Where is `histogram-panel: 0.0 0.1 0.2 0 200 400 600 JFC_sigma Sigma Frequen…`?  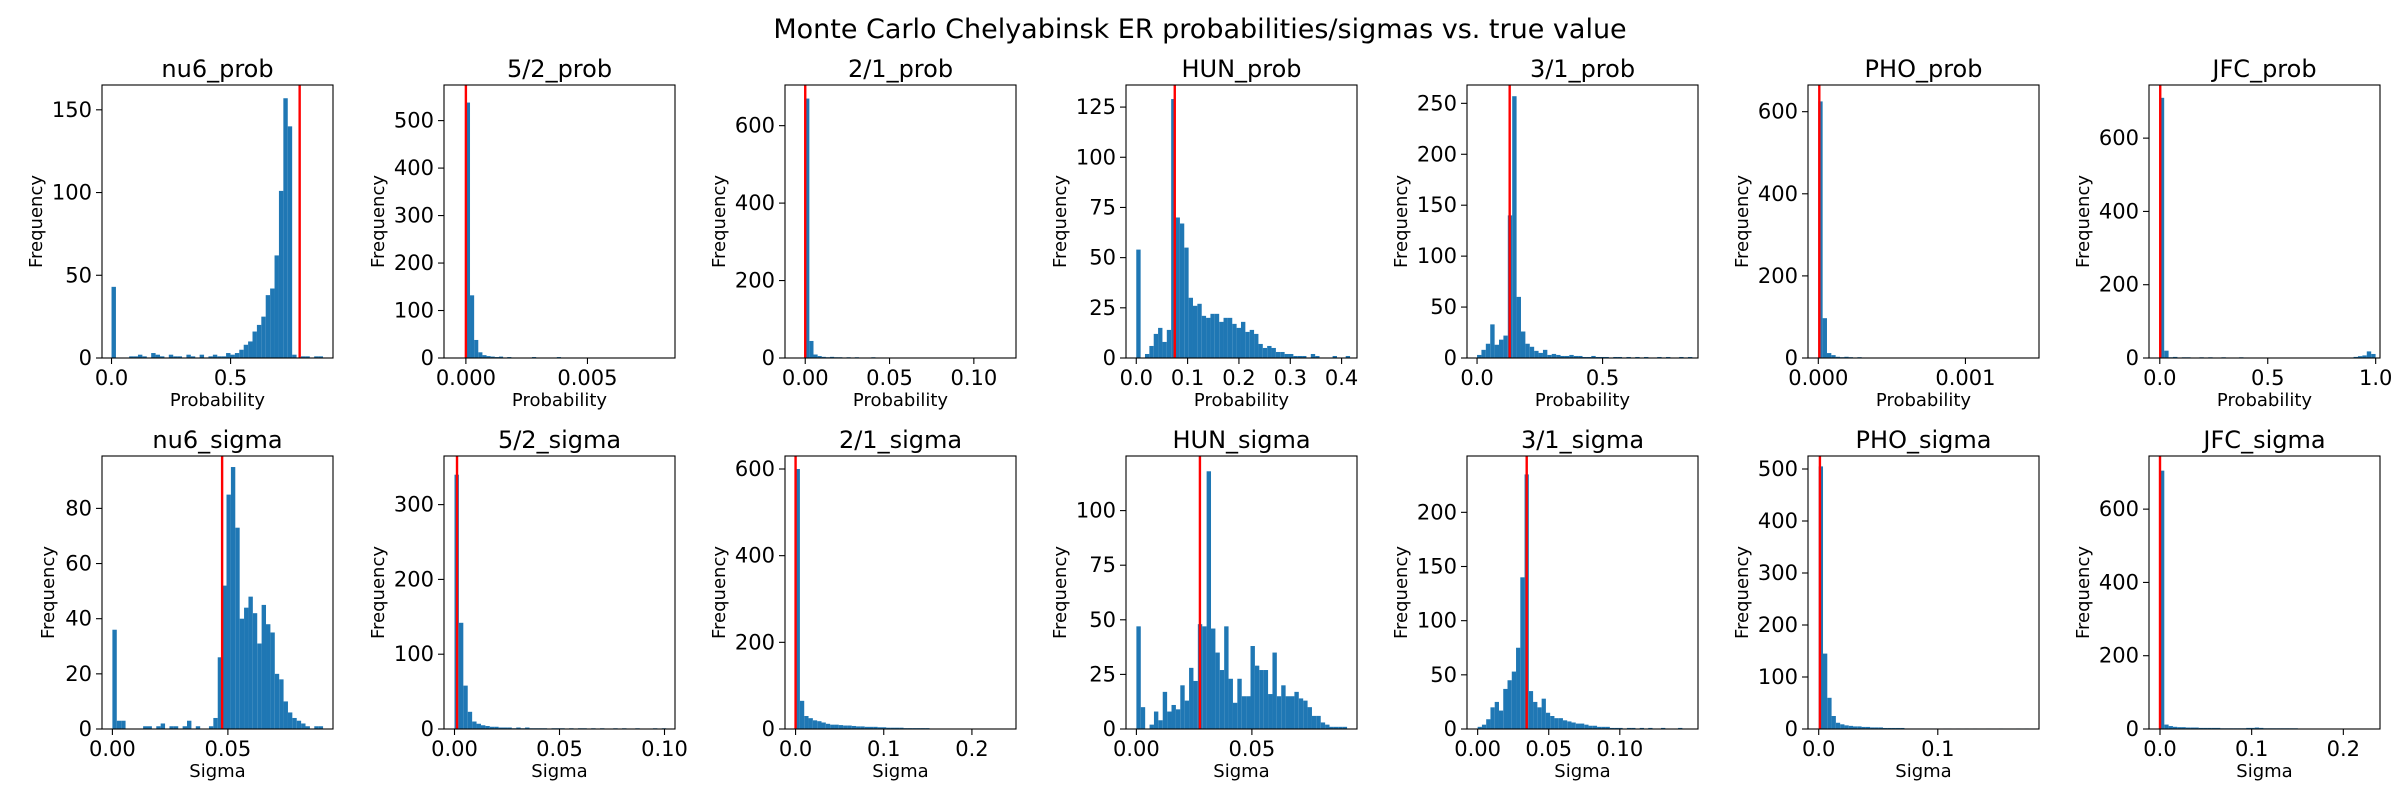 histogram-panel: 0.0 0.1 0.2 0 200 400 600 JFC_sigma Sigma Frequen… is located at coordinates (2227, 604).